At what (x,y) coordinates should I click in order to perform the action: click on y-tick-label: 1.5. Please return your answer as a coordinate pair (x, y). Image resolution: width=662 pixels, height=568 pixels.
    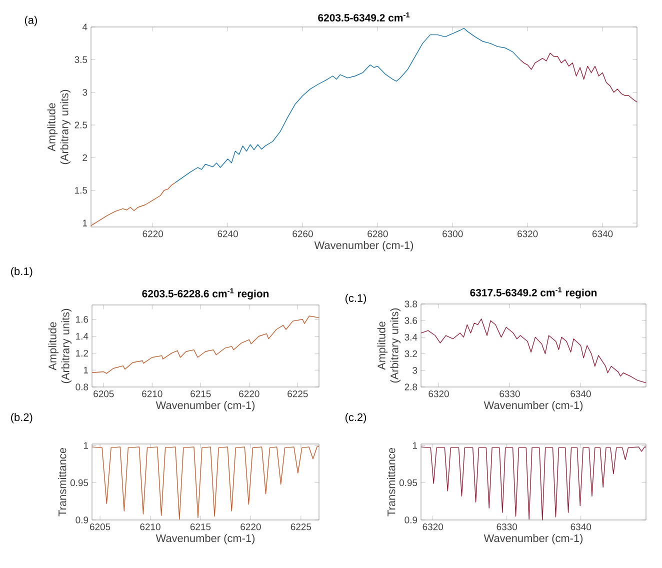
    Looking at the image, I should click on (81, 190).